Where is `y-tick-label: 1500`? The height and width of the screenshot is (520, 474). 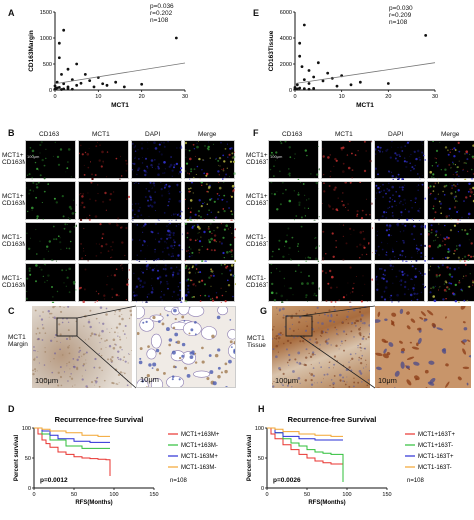 y-tick-label: 1500 is located at coordinates (46, 13).